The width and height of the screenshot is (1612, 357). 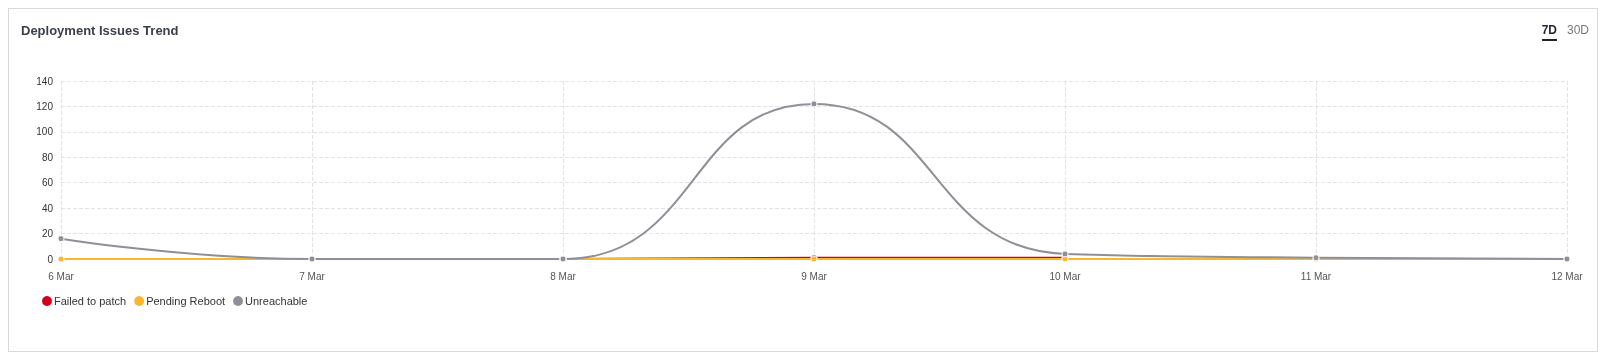 What do you see at coordinates (90, 301) in the screenshot?
I see `legend-label: Failed to patch` at bounding box center [90, 301].